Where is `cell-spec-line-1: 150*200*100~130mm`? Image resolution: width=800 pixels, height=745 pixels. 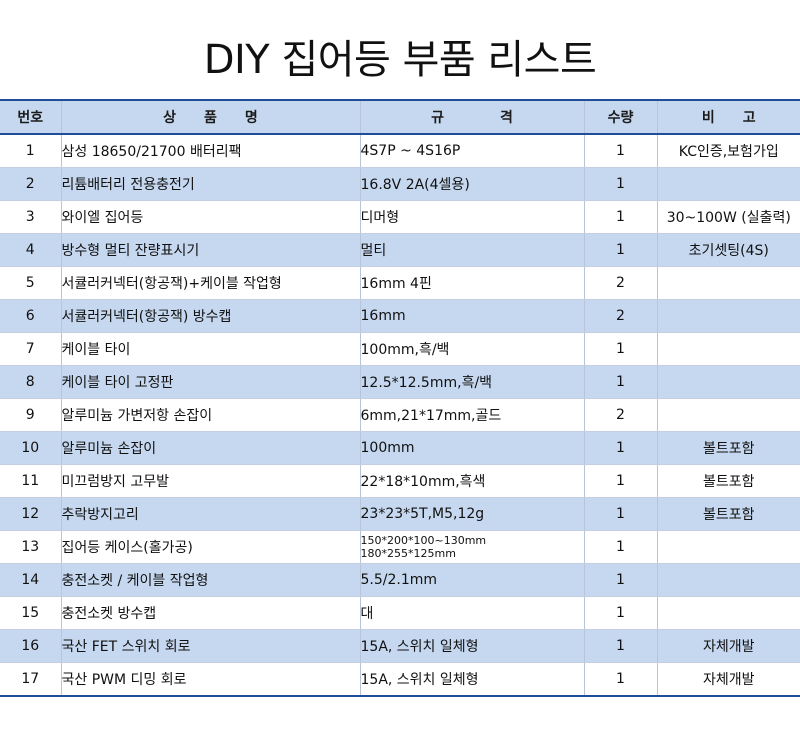 cell-spec-line-1: 150*200*100~130mm is located at coordinates (423, 540).